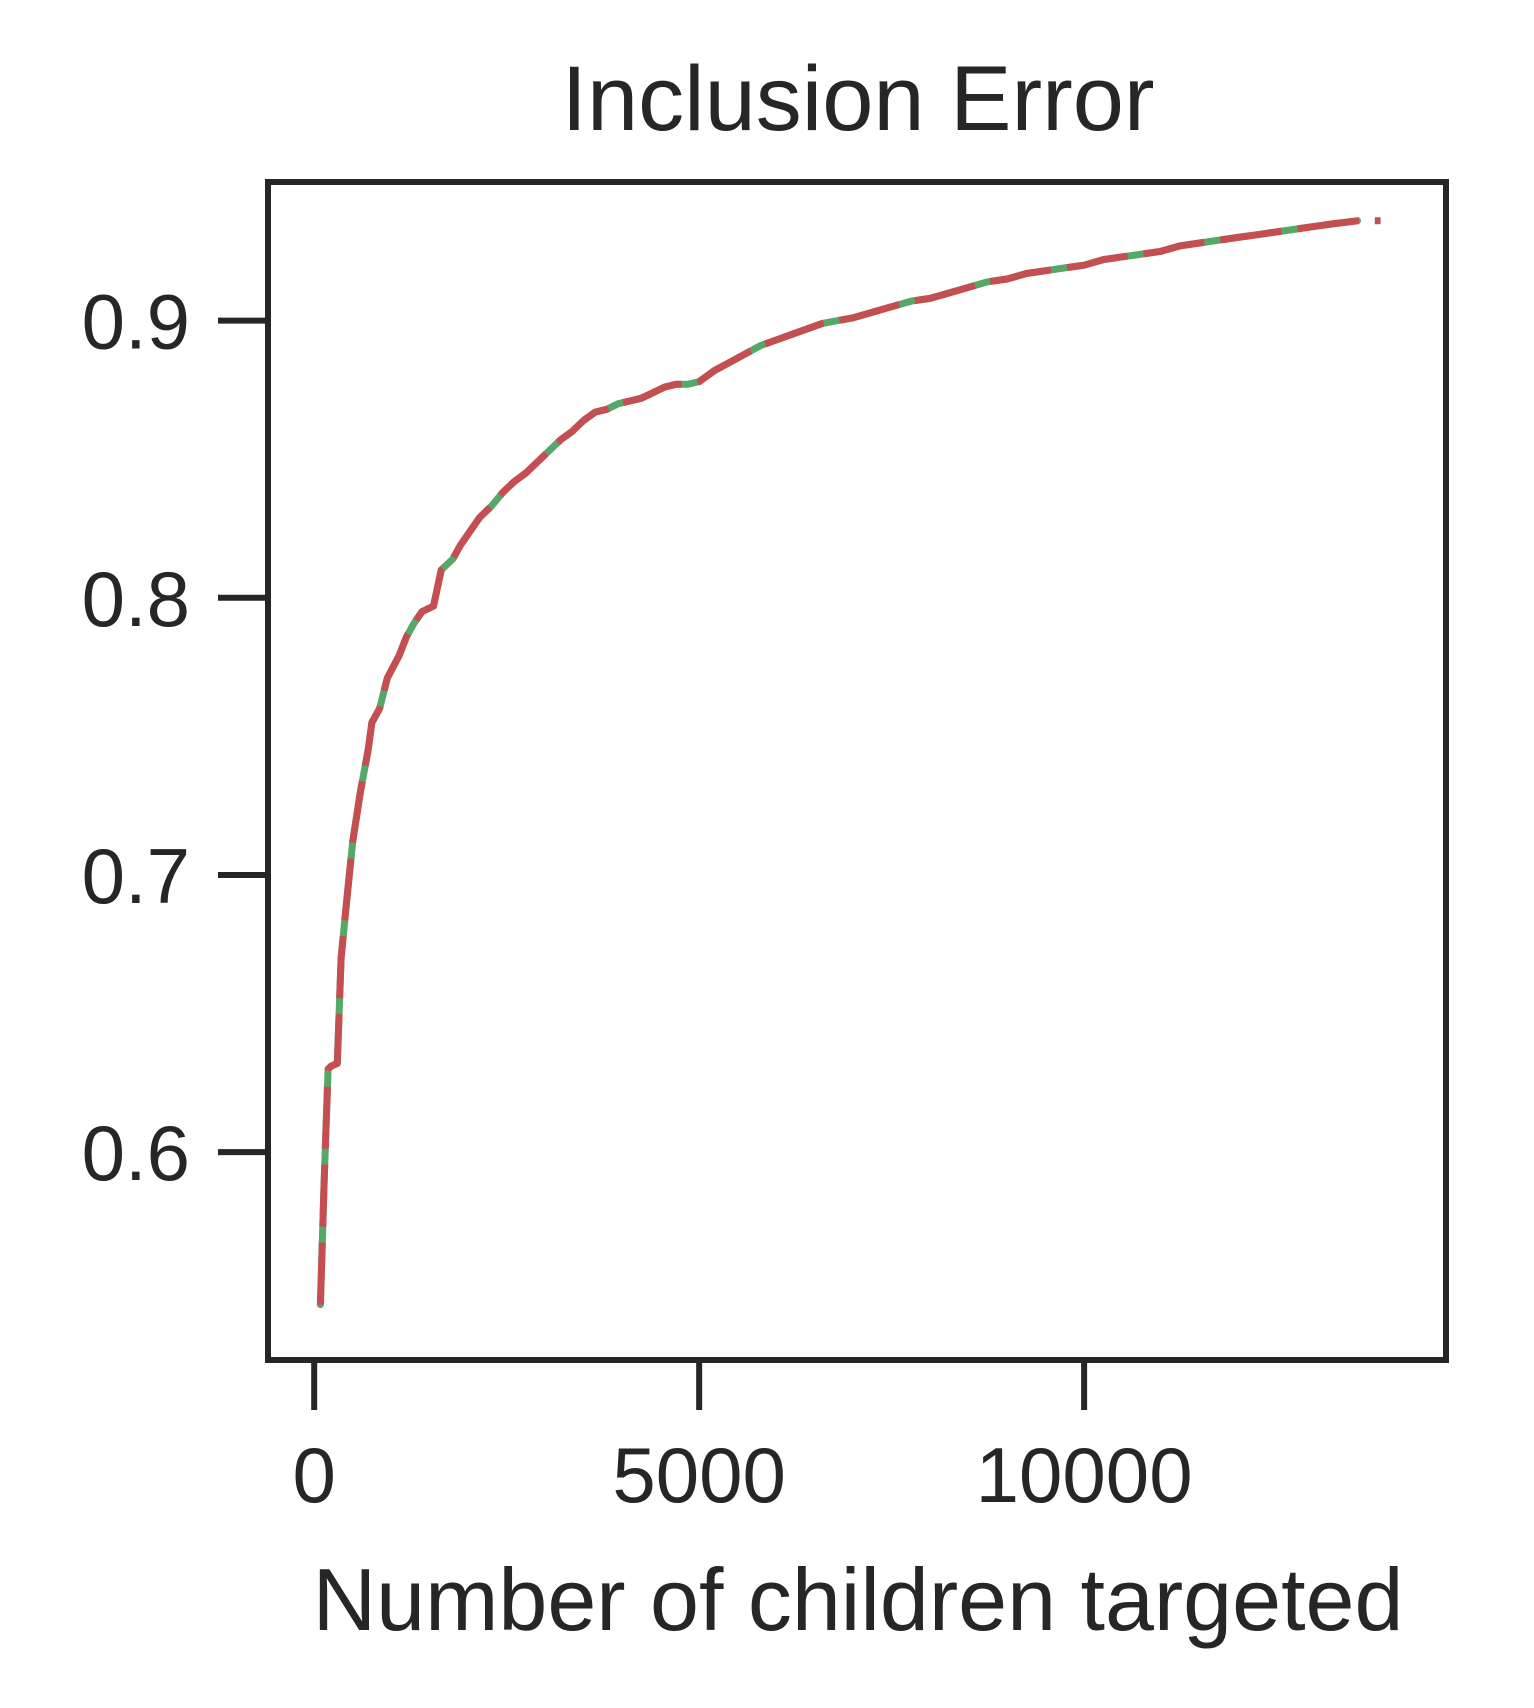 Image resolution: width=1534 pixels, height=1708 pixels. Describe the element at coordinates (136, 1153) in the screenshot. I see `y-tick-label: 0.6` at that location.